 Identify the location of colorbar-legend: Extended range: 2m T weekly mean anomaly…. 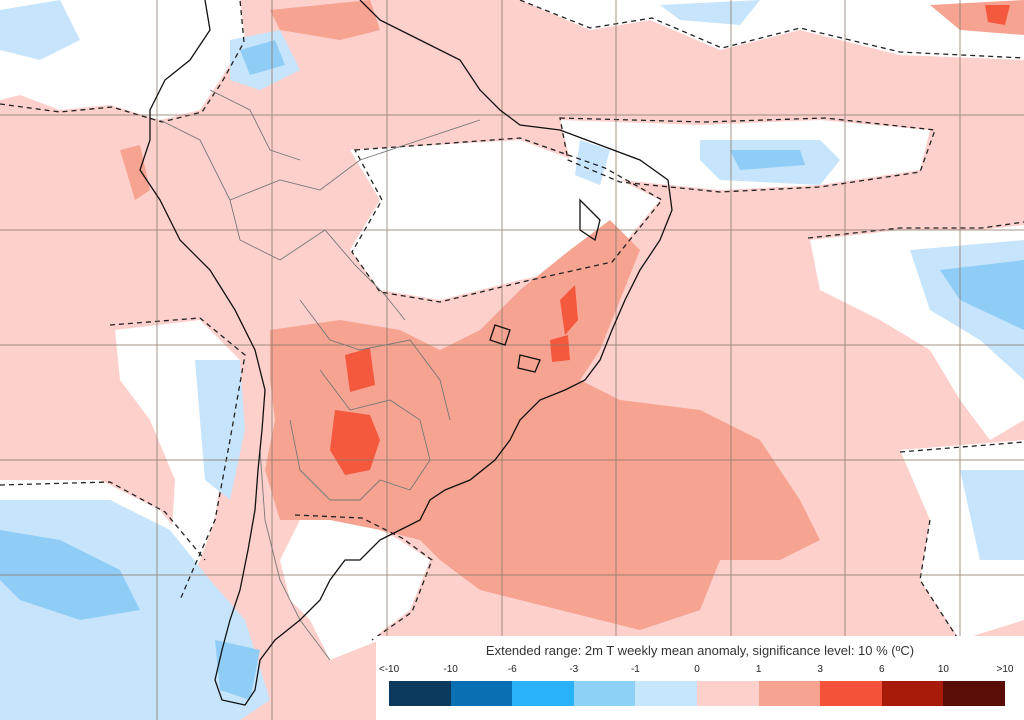
(700, 678).